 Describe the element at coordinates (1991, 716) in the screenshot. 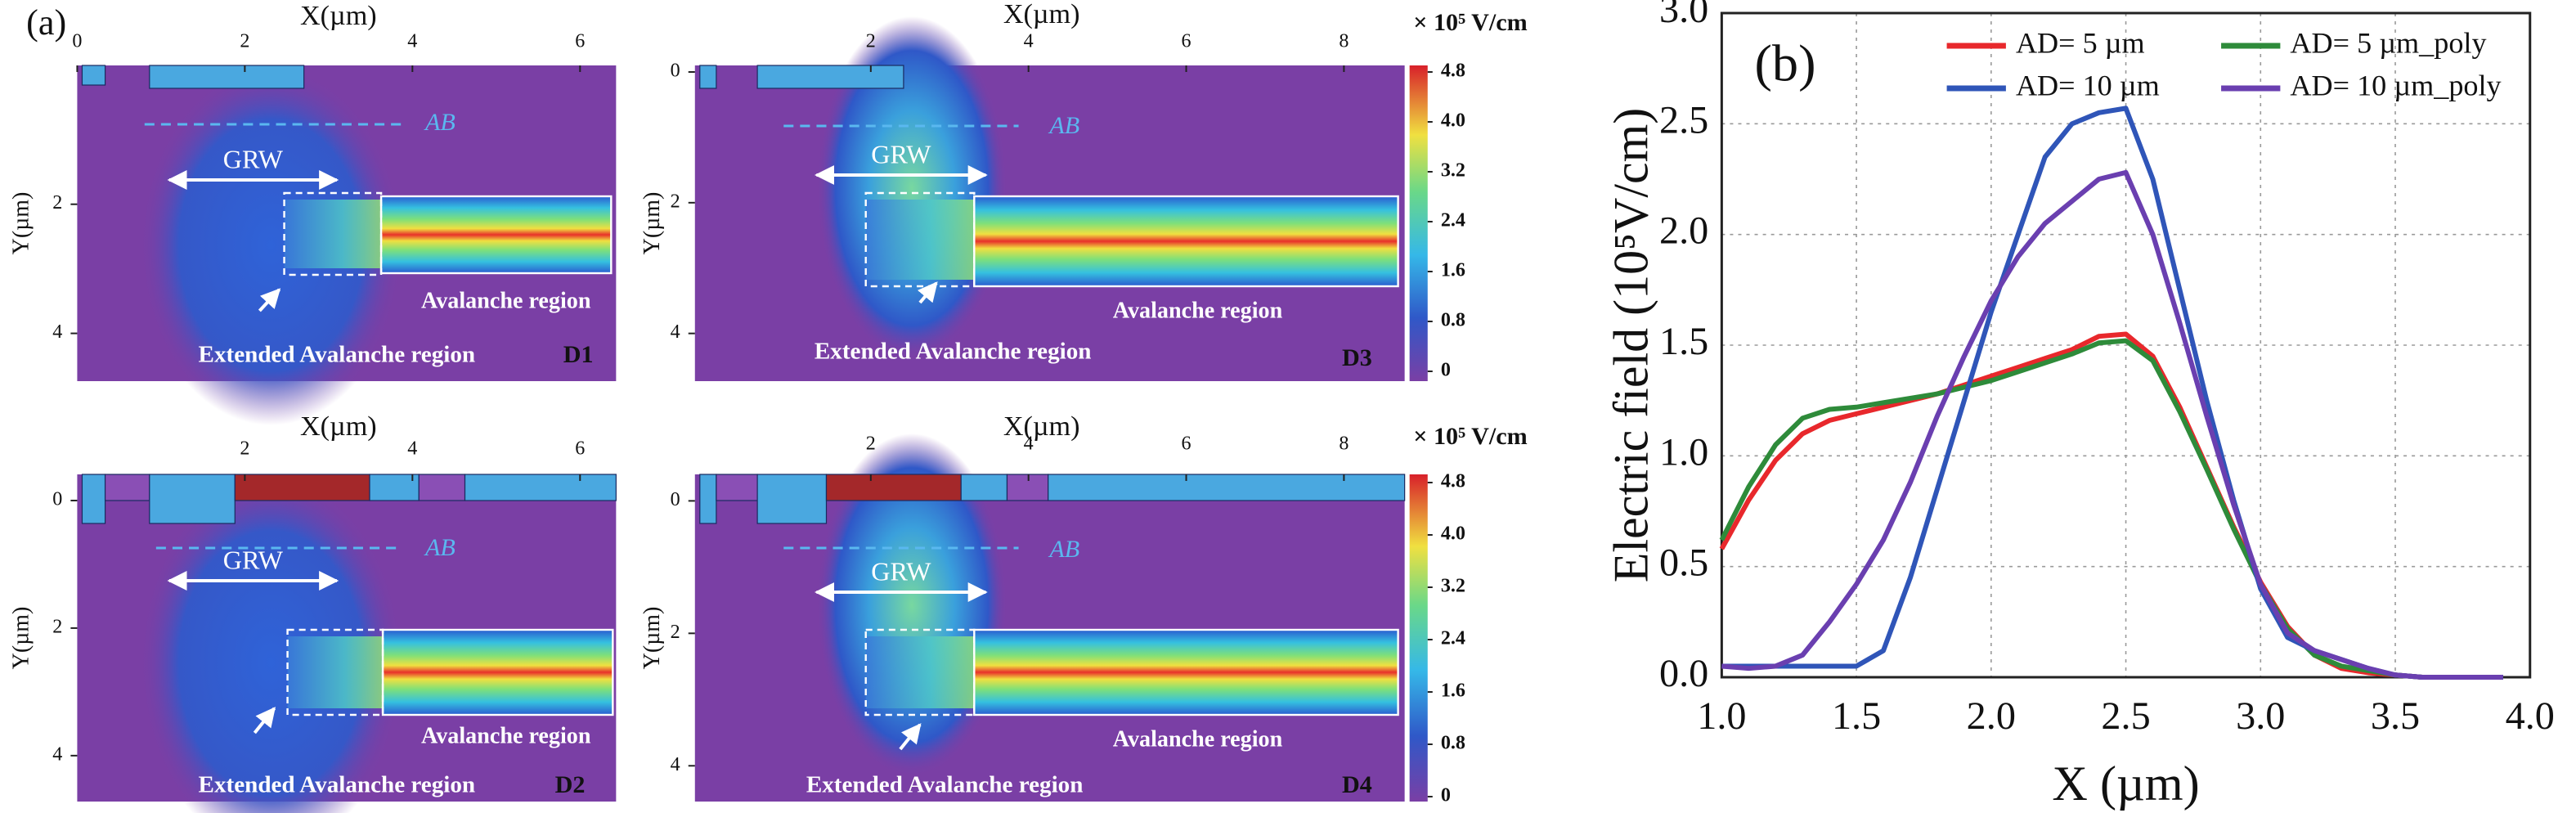

I see `x-tick-label: 2.0` at that location.